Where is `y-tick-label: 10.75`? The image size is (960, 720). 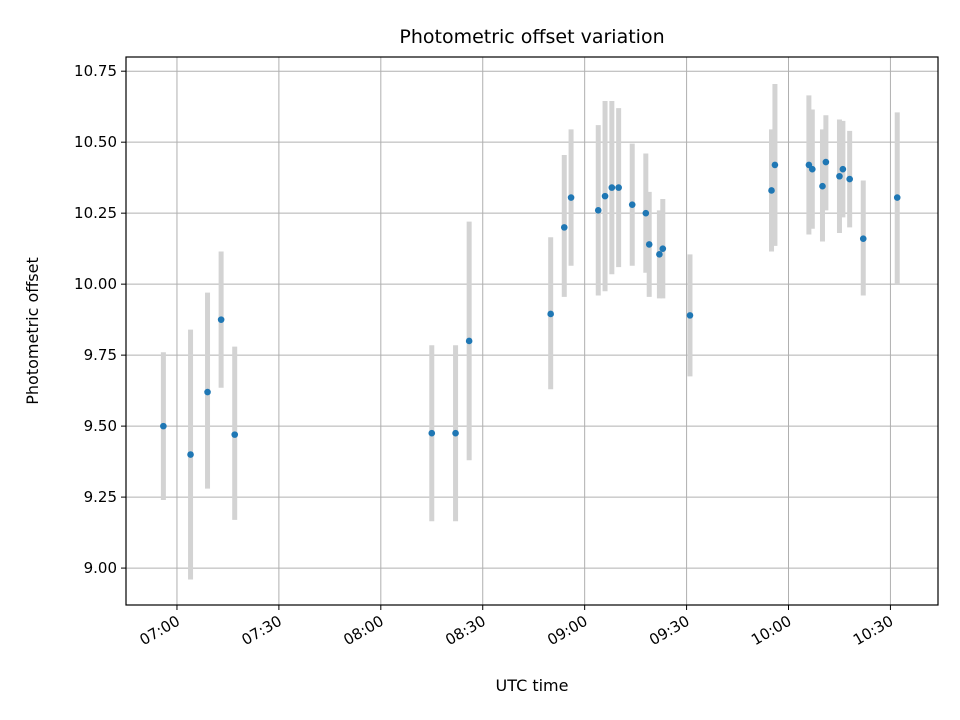
y-tick-label: 10.75 is located at coordinates (95, 71).